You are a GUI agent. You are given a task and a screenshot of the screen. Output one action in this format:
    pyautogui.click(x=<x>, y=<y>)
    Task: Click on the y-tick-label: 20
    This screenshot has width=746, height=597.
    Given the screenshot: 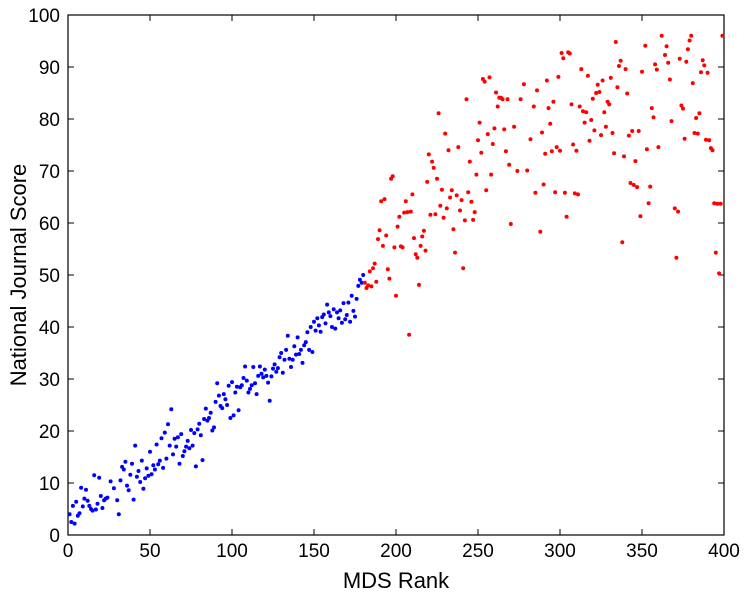 What is the action you would take?
    pyautogui.click(x=49, y=432)
    